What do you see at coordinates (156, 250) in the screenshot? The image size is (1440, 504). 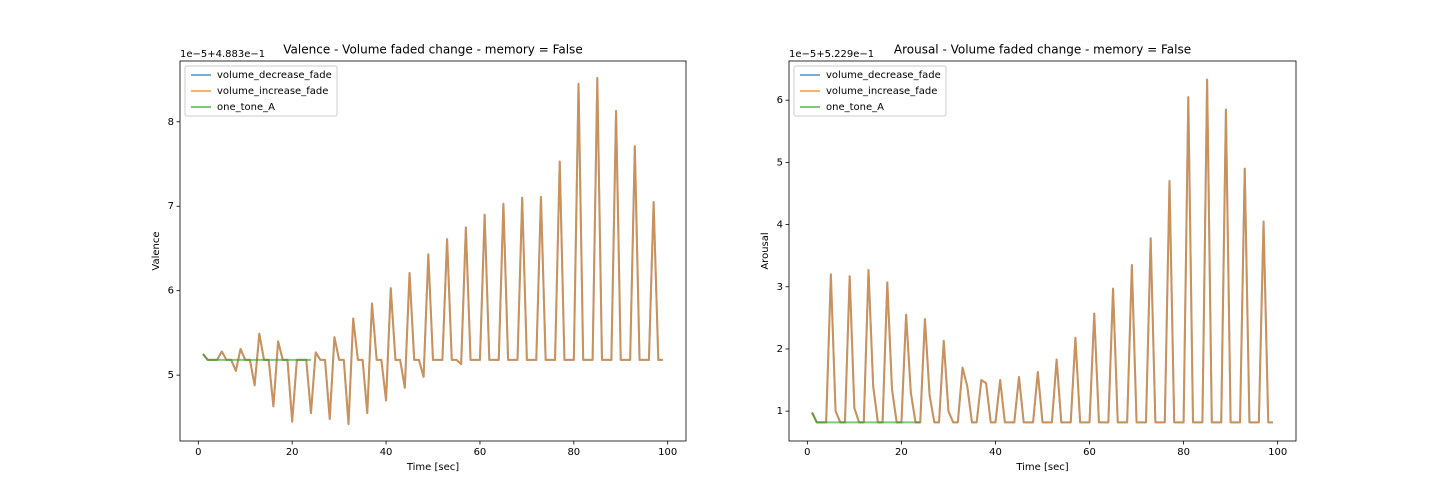 I see `y-axis-label: Valence` at bounding box center [156, 250].